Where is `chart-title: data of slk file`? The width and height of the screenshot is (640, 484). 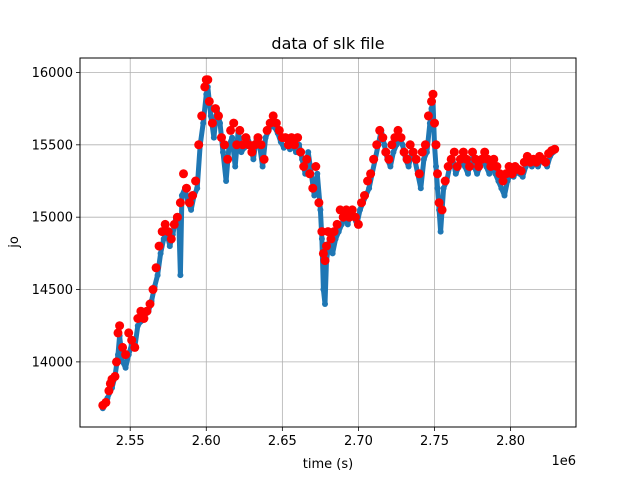
chart-title: data of slk file is located at coordinates (327, 43).